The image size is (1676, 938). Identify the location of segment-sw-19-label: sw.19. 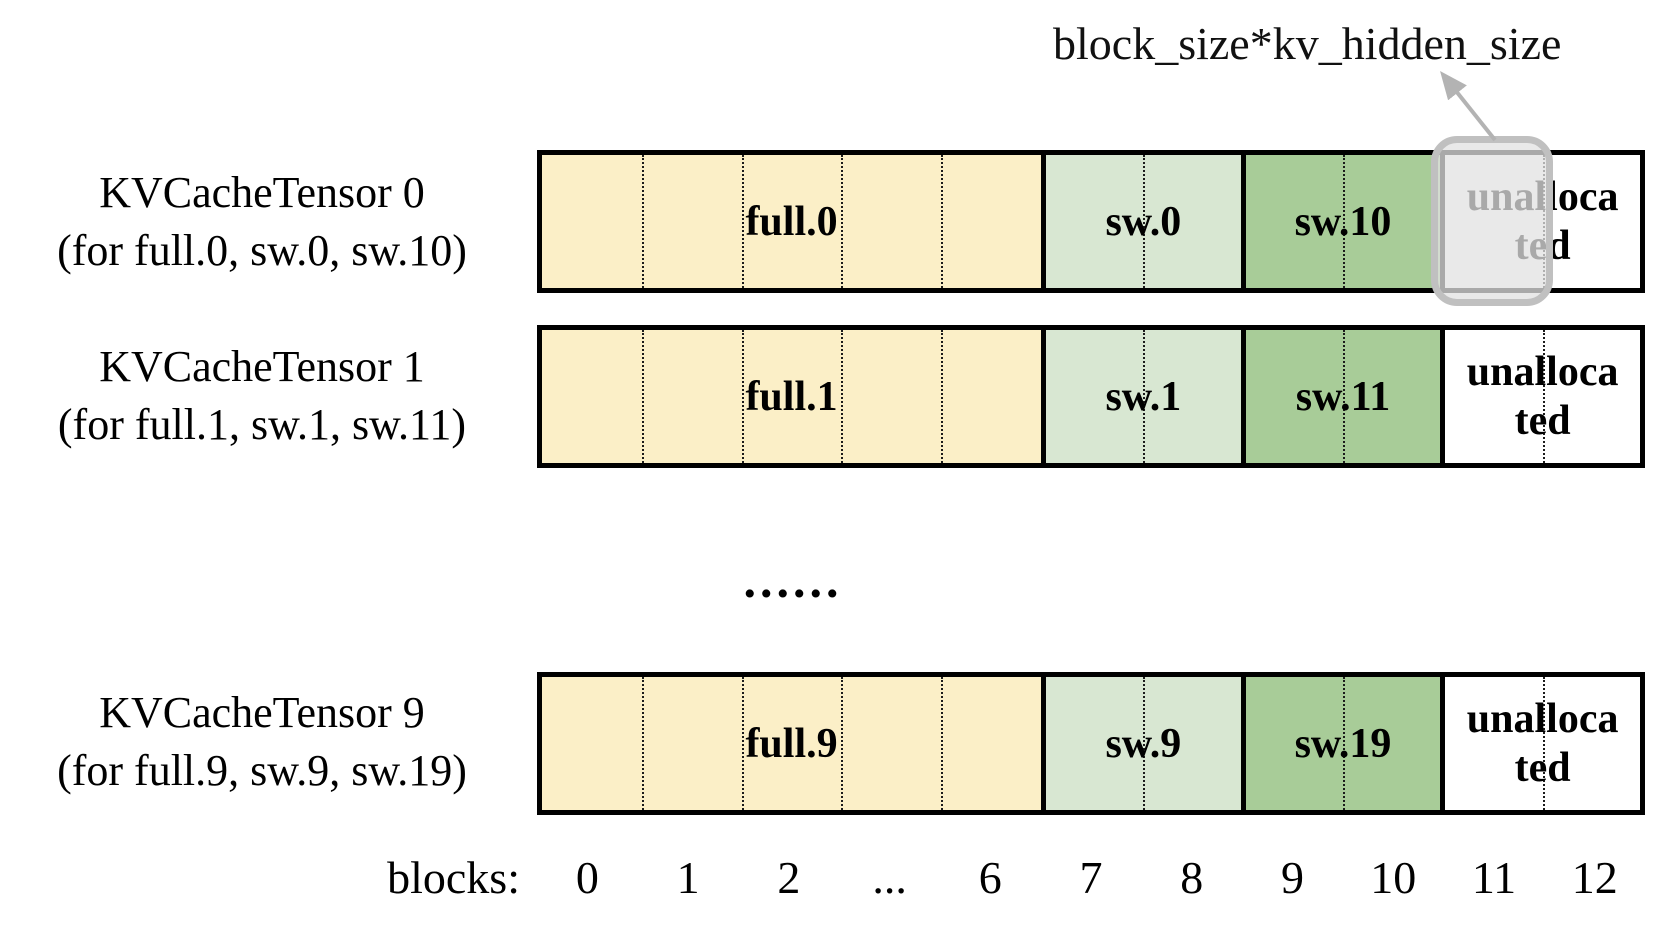
(1343, 743).